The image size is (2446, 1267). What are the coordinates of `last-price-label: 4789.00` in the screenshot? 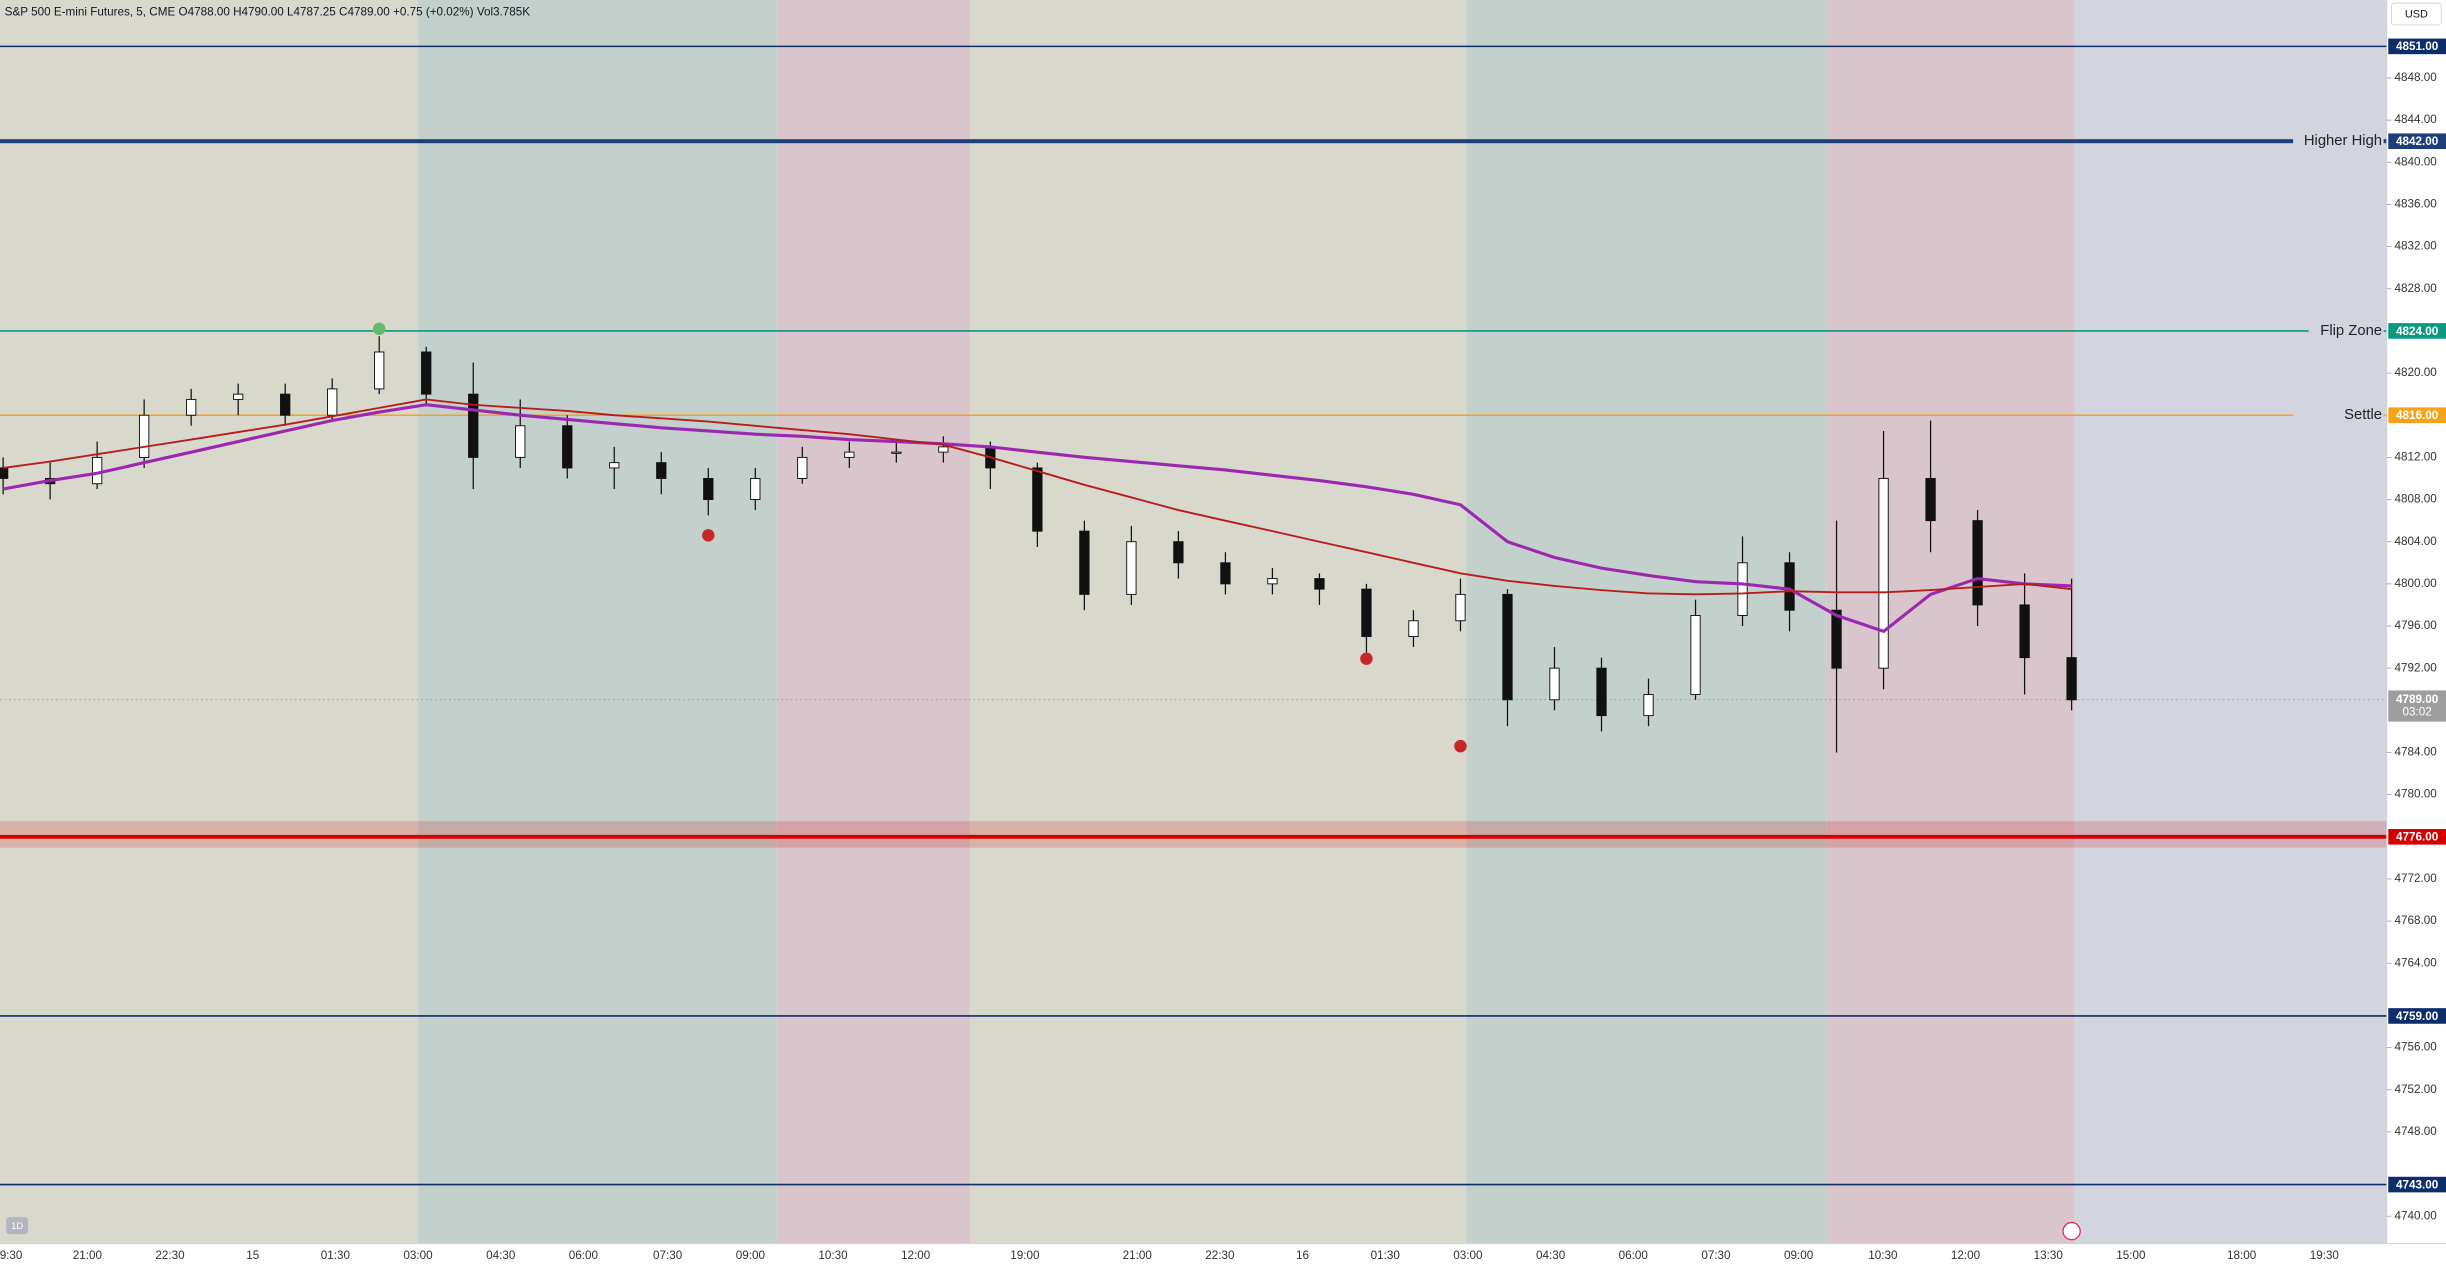 It's located at (2417, 699).